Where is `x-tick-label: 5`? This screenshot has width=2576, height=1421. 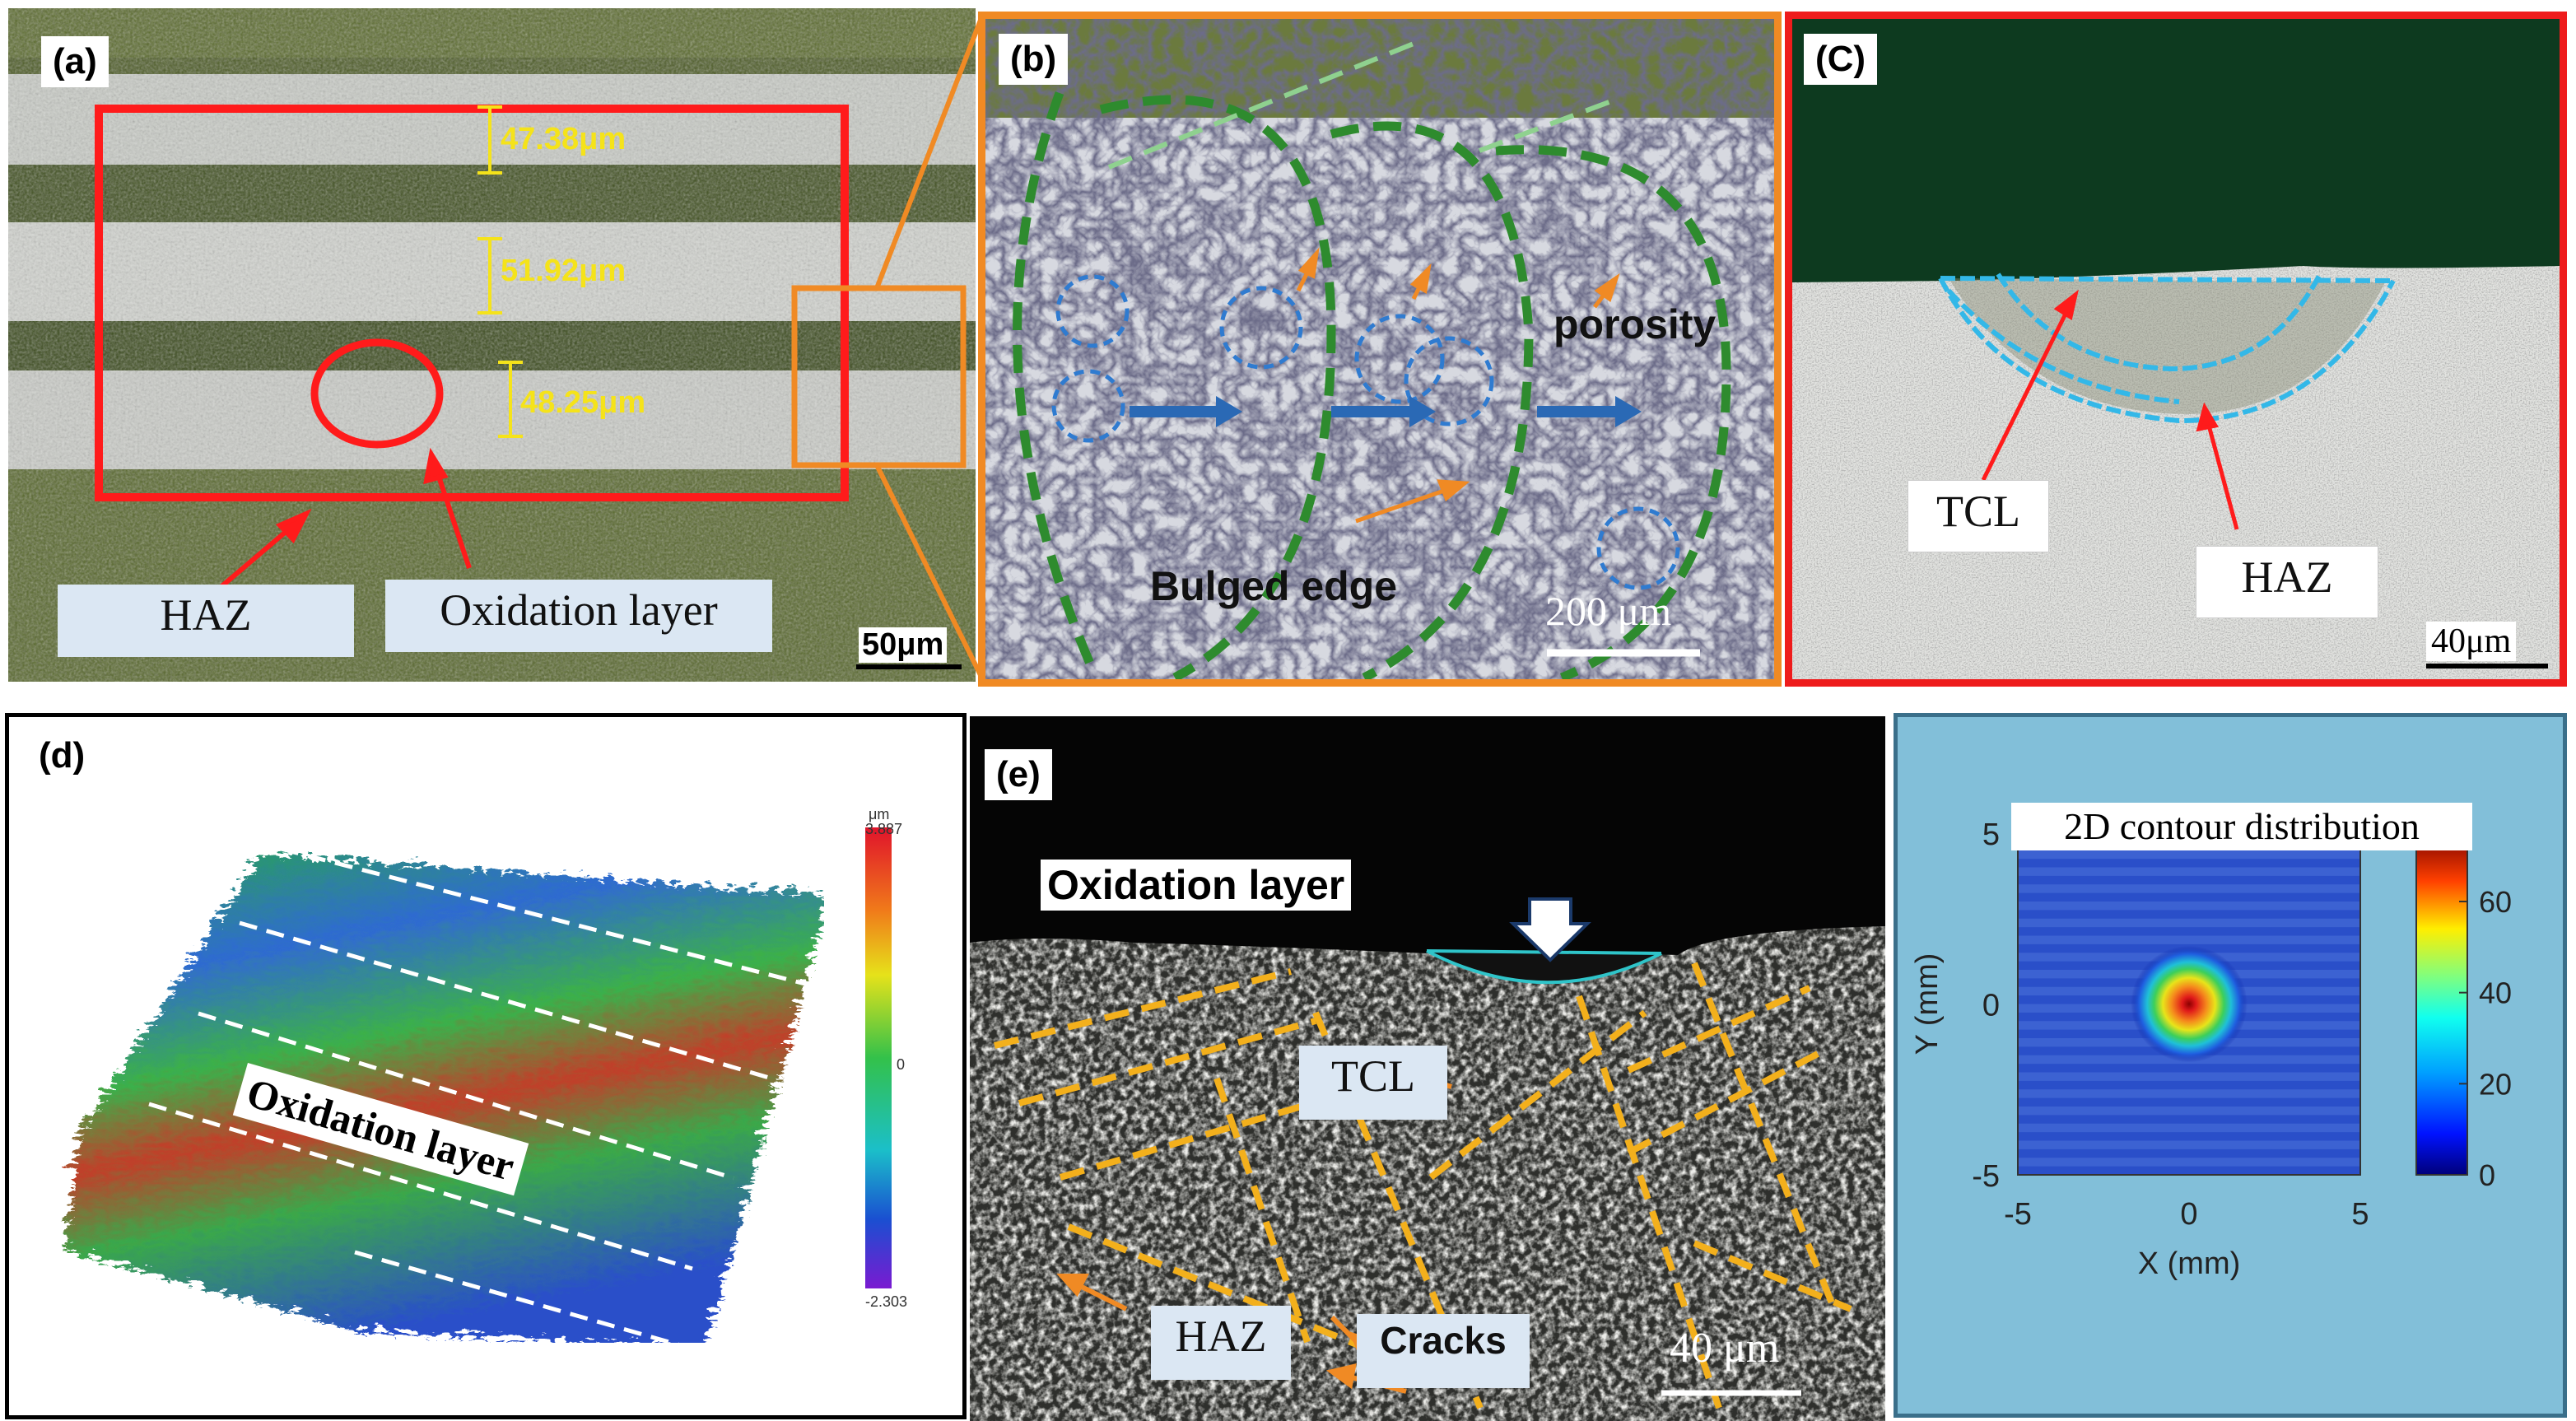 x-tick-label: 5 is located at coordinates (2360, 1214).